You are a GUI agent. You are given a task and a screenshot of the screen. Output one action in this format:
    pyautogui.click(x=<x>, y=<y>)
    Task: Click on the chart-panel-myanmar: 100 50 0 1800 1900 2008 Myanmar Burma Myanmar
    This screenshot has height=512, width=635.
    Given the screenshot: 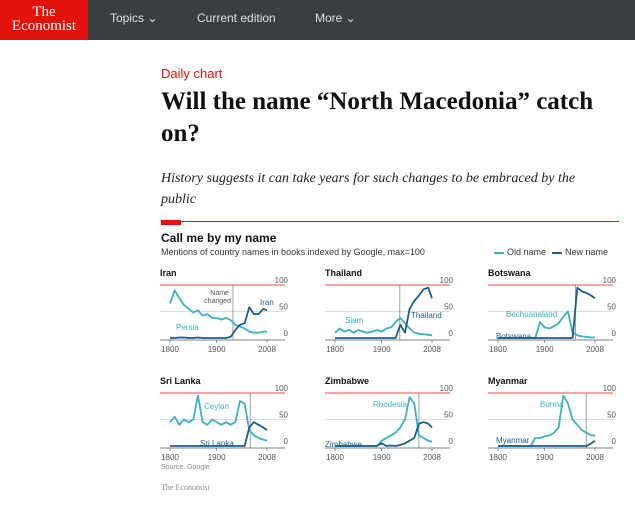 What is the action you would take?
    pyautogui.click(x=560, y=424)
    